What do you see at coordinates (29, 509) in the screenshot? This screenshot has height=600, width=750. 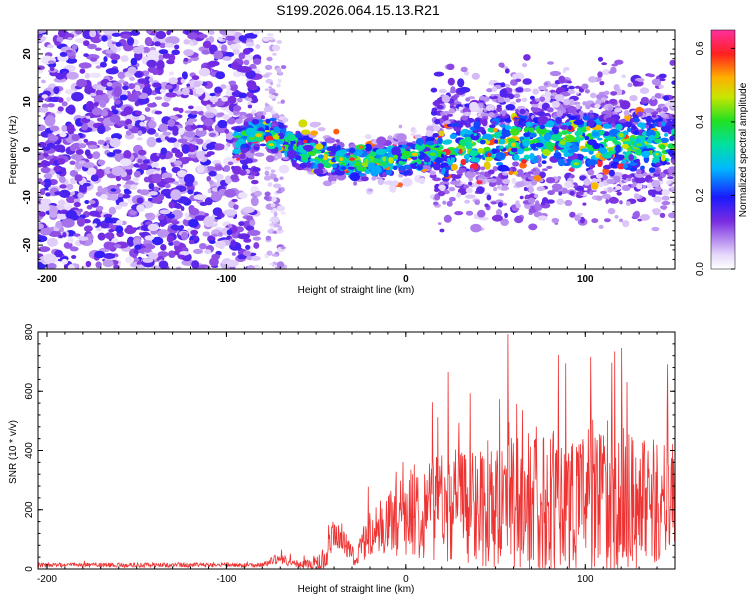 I see `y-tick-label: 200` at bounding box center [29, 509].